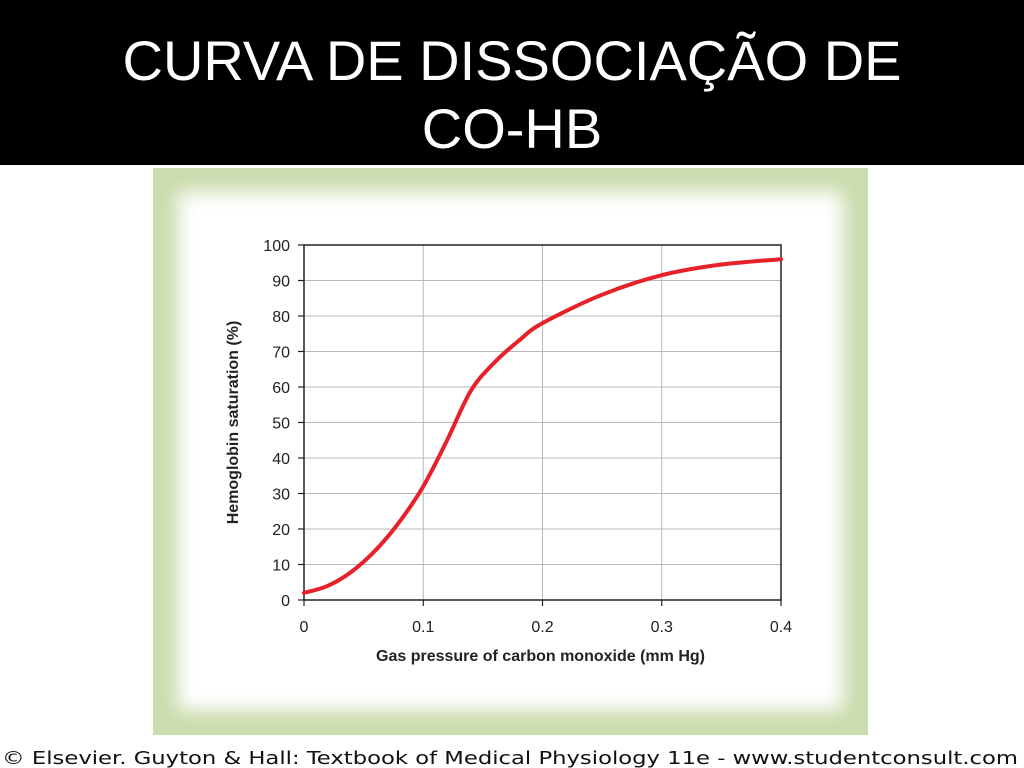 This screenshot has width=1024, height=768. Describe the element at coordinates (281, 459) in the screenshot. I see `y-tick-label: 40` at that location.